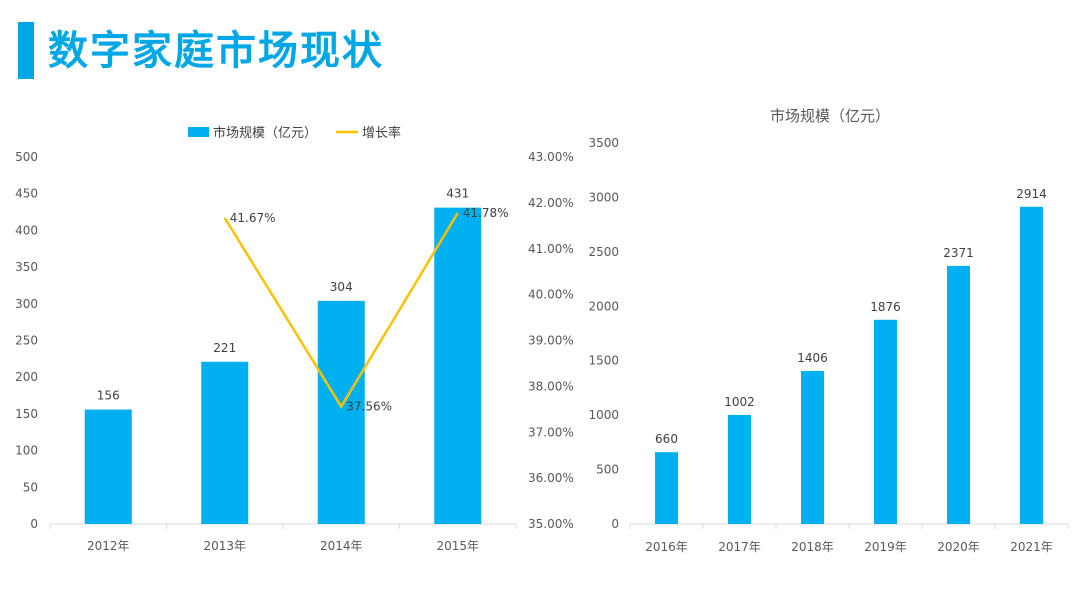  Describe the element at coordinates (551, 203) in the screenshot. I see `y-right-tick-label: 42.00%` at that location.